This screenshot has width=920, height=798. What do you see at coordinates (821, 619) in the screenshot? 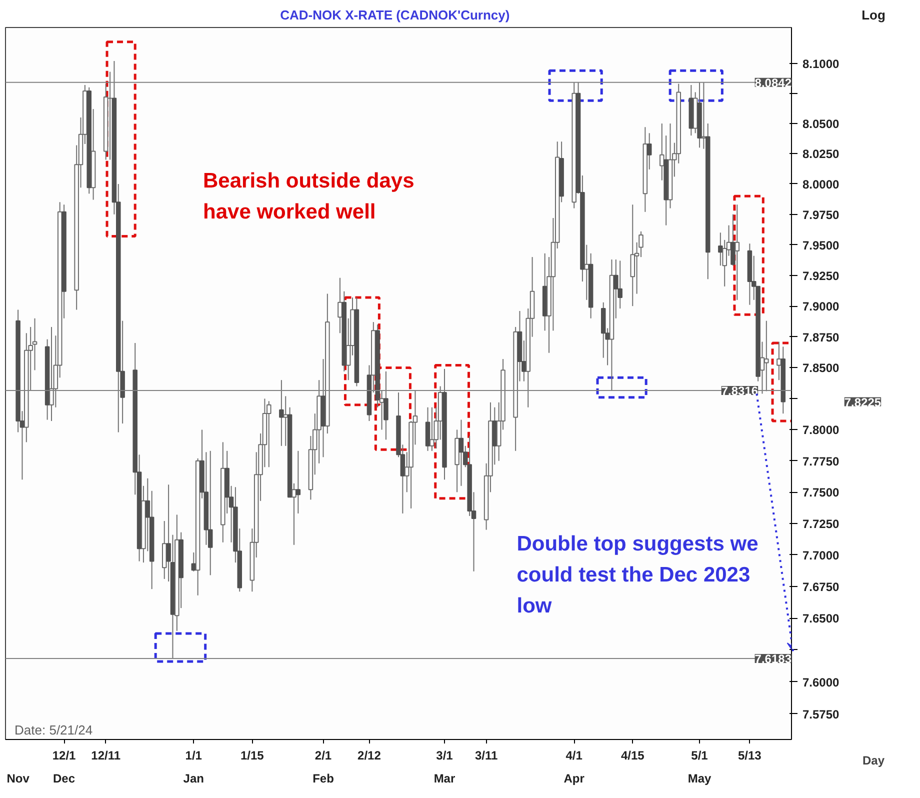
I see `y-tick-label: 7.6500` at bounding box center [821, 619].